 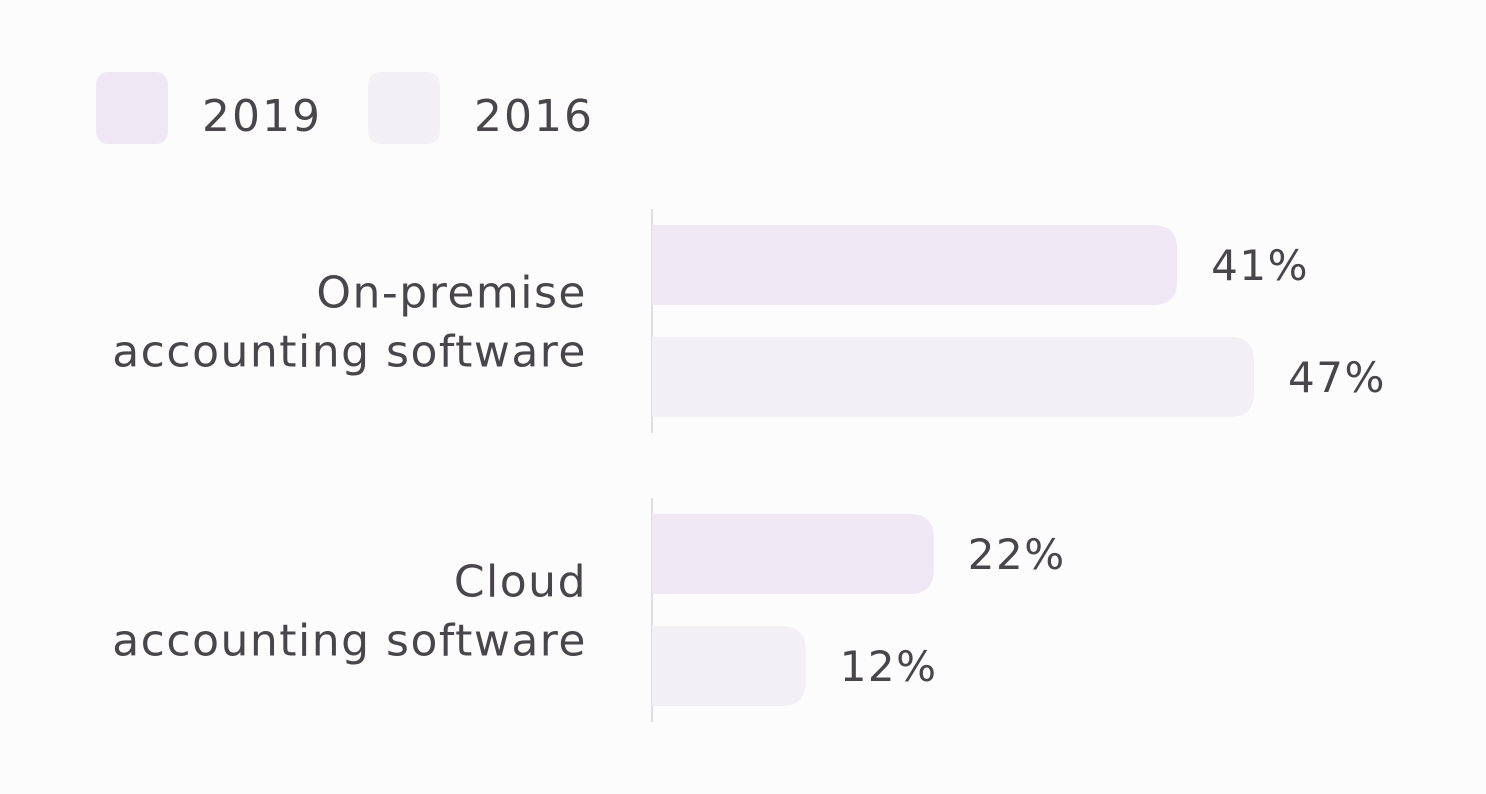 I want to click on value-label-2016-1: 12%, so click(x=889, y=666).